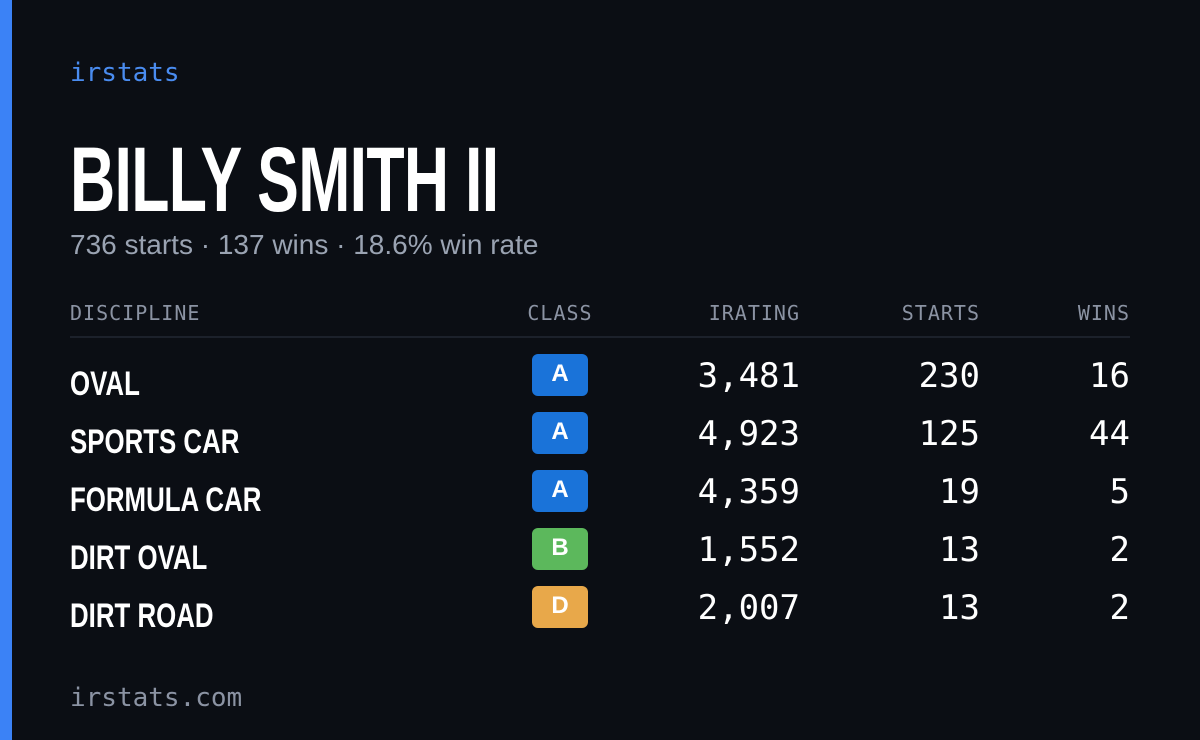  What do you see at coordinates (754, 313) in the screenshot?
I see `column-header: IRATING` at bounding box center [754, 313].